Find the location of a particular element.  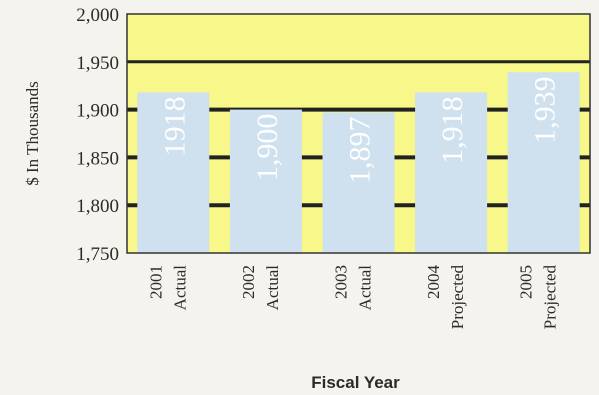

bar-2003 is located at coordinates (358, 182).